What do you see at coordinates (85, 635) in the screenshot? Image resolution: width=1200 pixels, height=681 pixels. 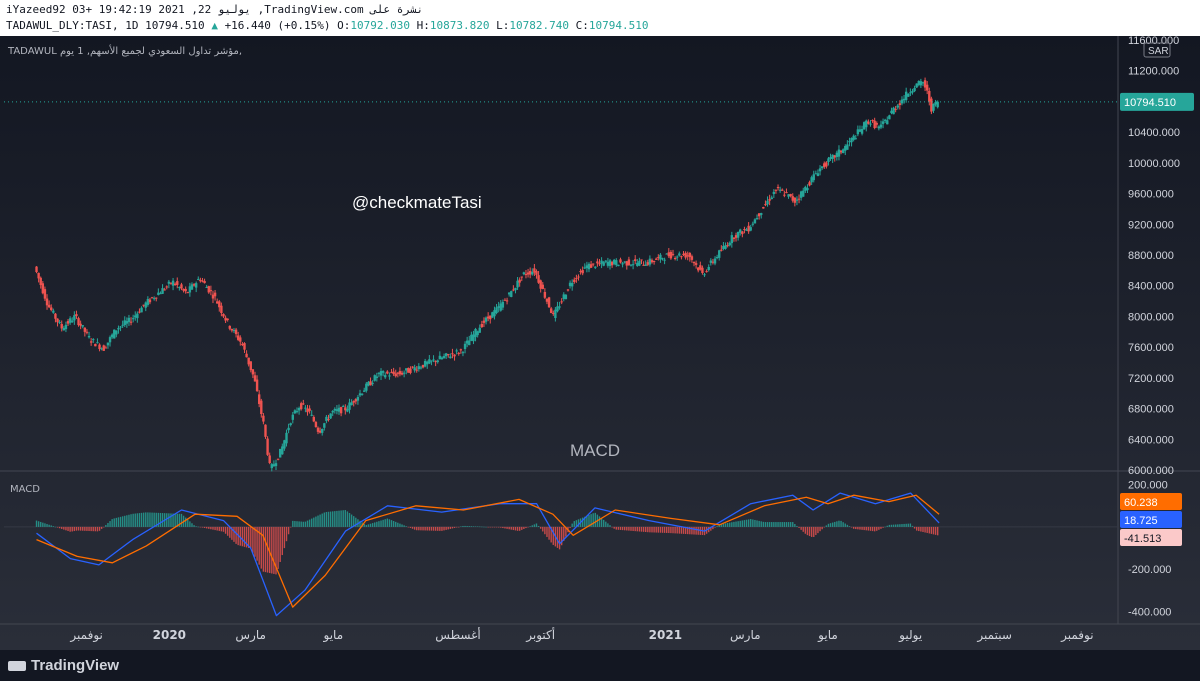 I see `time-tick-label: نوفمبر` at bounding box center [85, 635].